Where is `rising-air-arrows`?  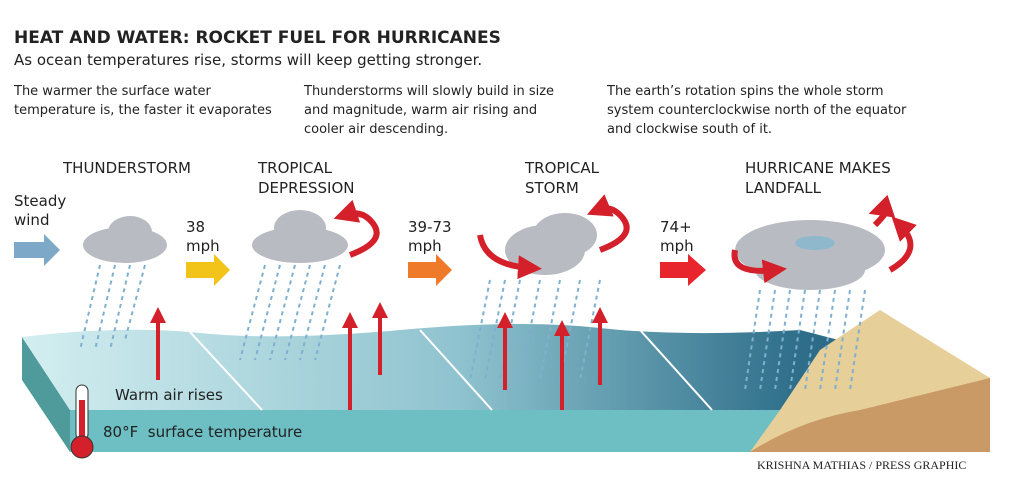 rising-air-arrows is located at coordinates (379, 356).